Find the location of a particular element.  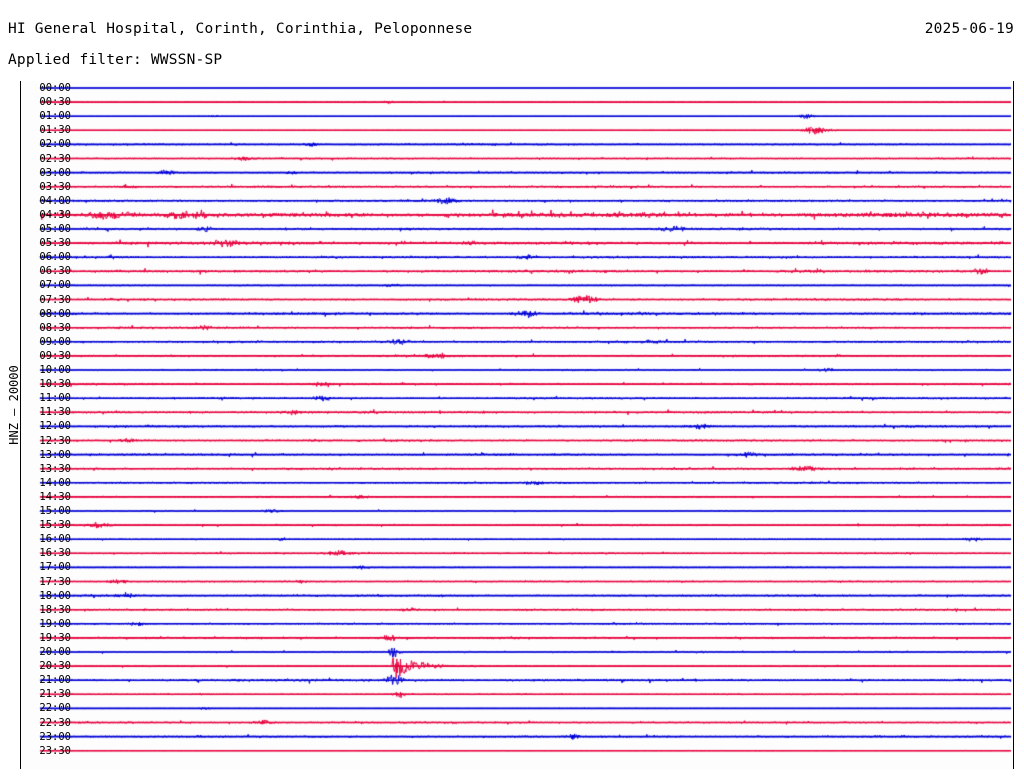

time-label: 10:30 is located at coordinates (55, 384).